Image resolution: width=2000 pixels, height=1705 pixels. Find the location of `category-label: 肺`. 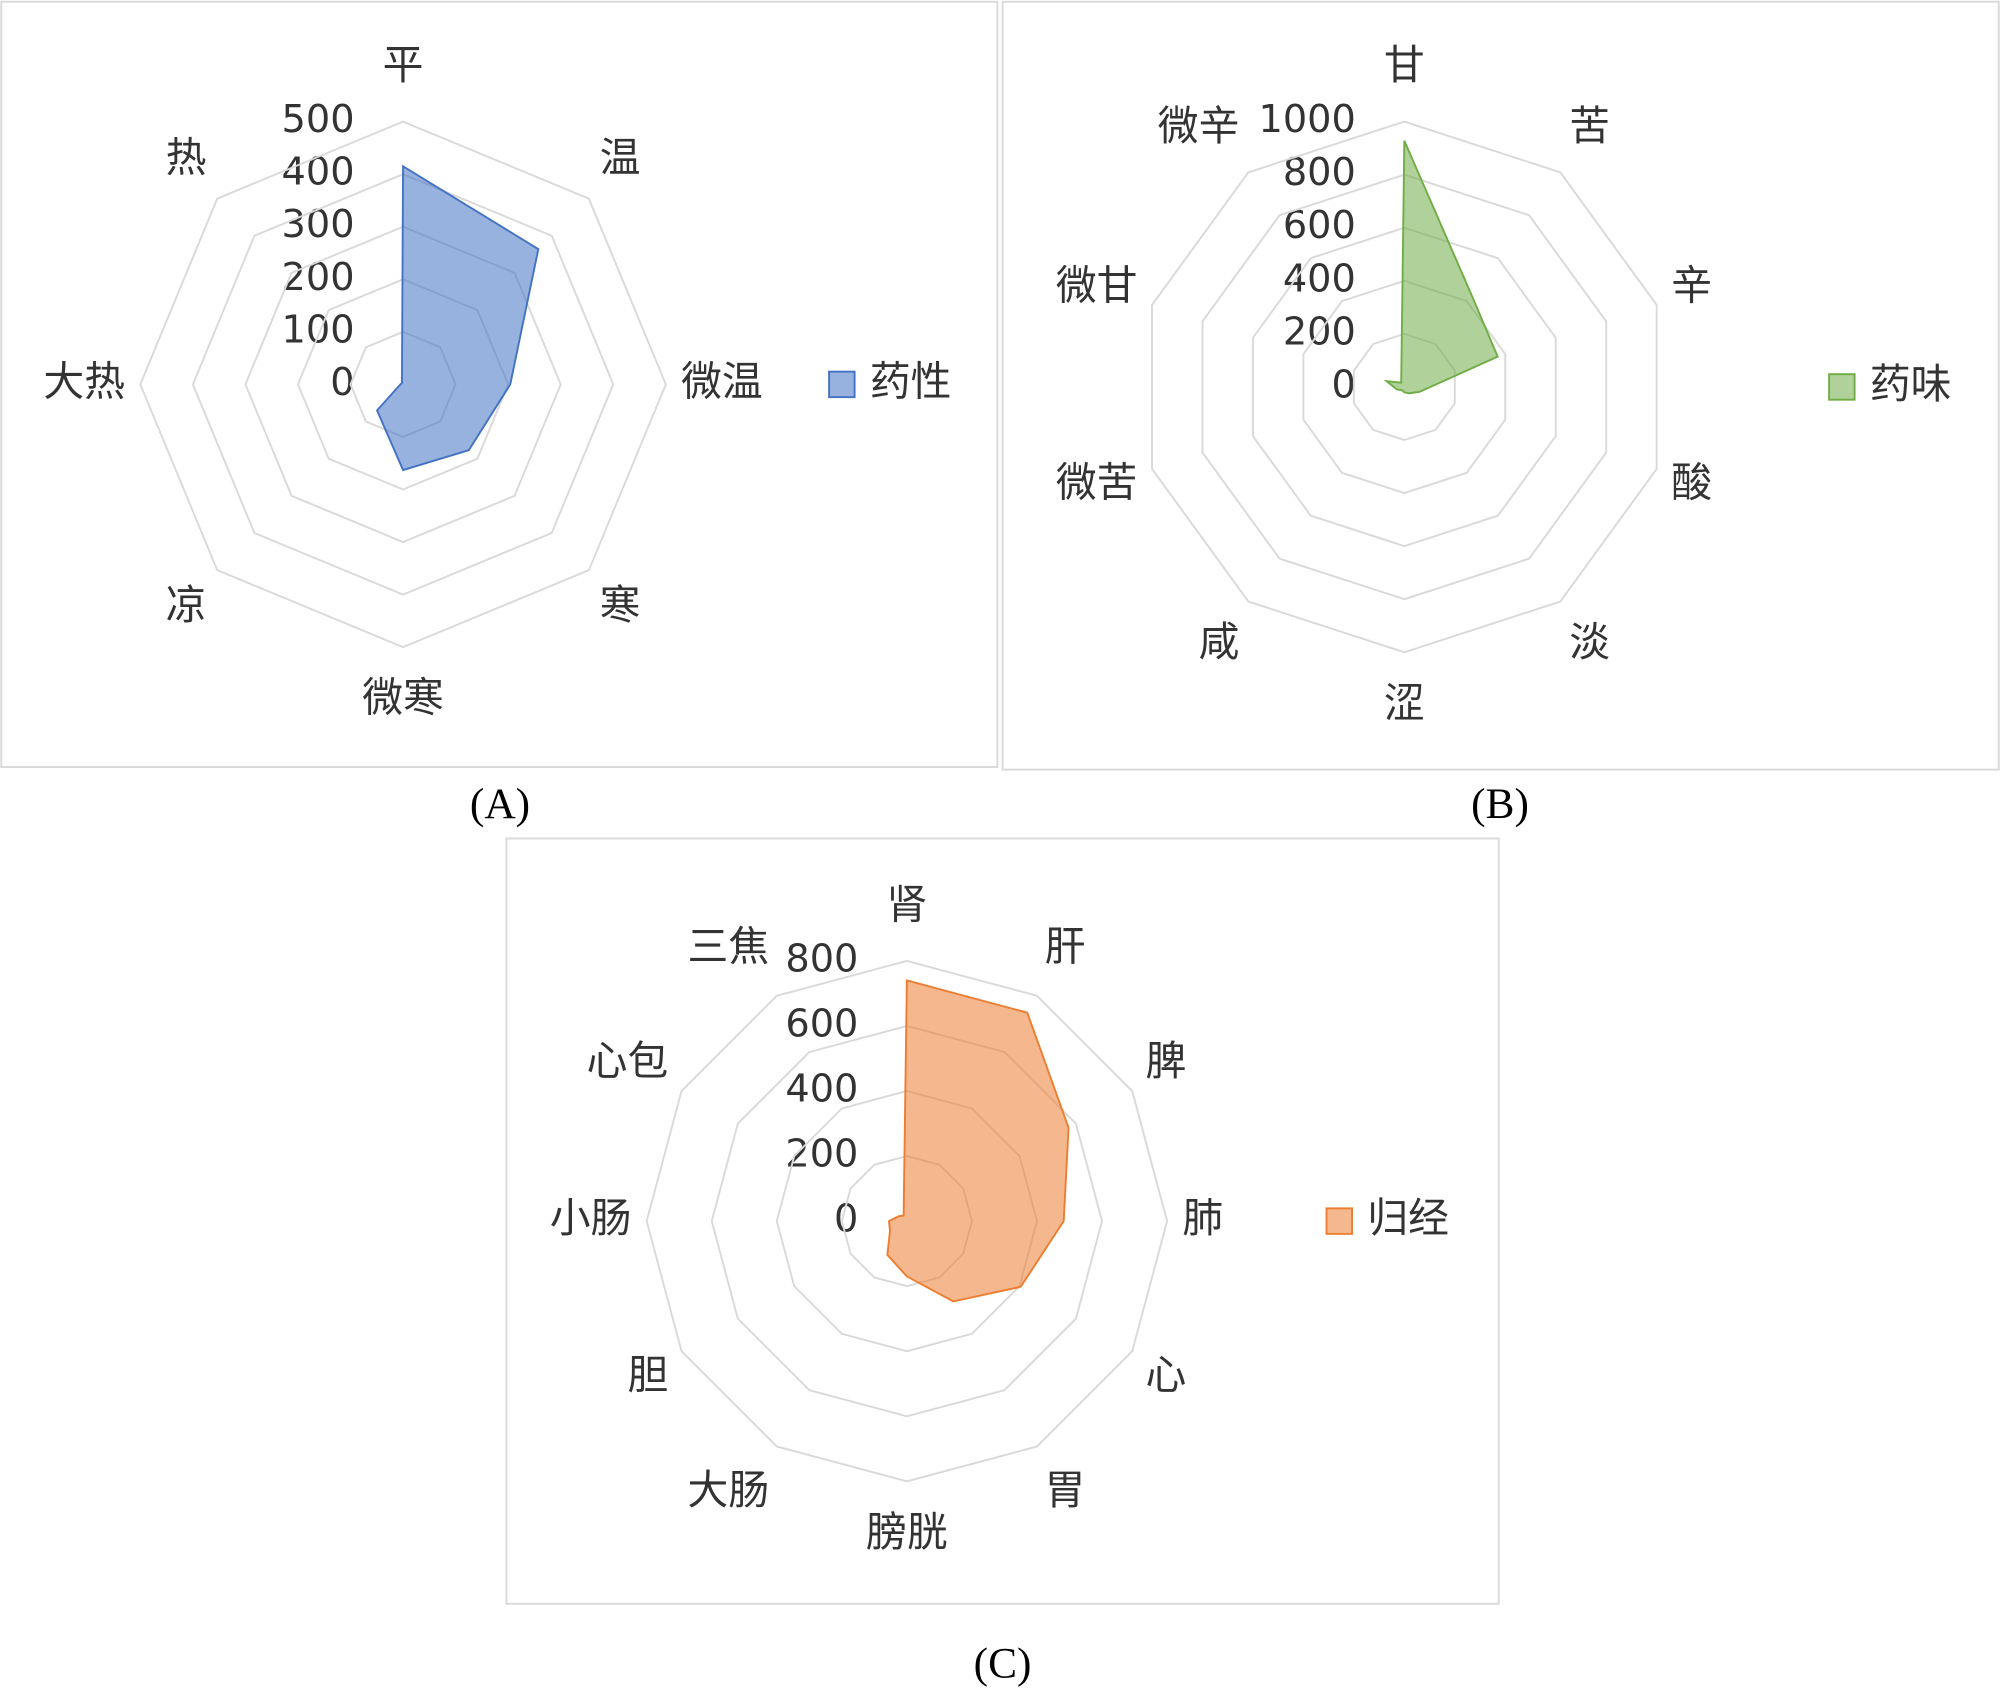

category-label: 肺 is located at coordinates (1202, 1218).